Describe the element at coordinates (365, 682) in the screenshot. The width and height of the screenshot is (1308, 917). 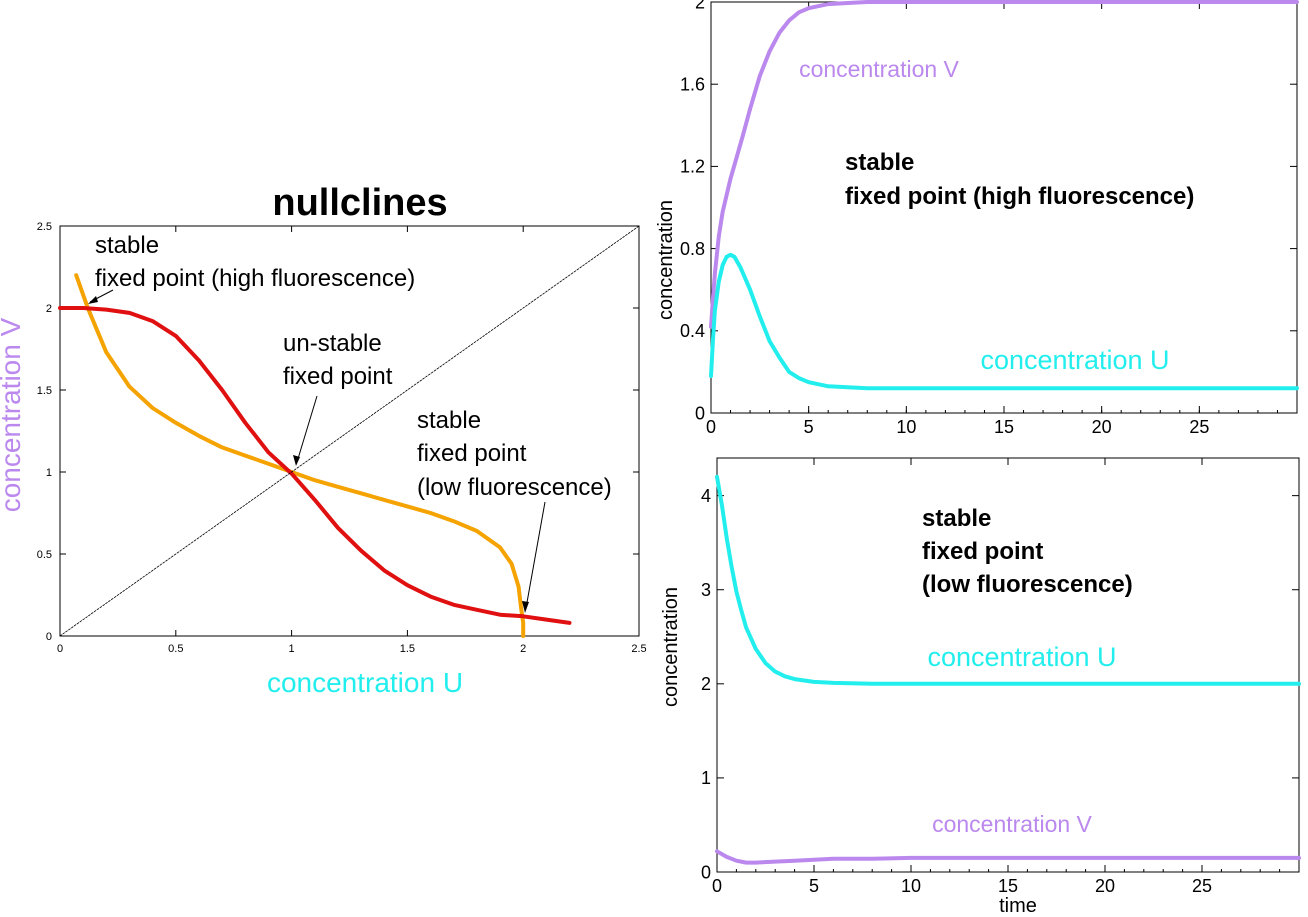
I see `x-axis-label: concentration U` at that location.